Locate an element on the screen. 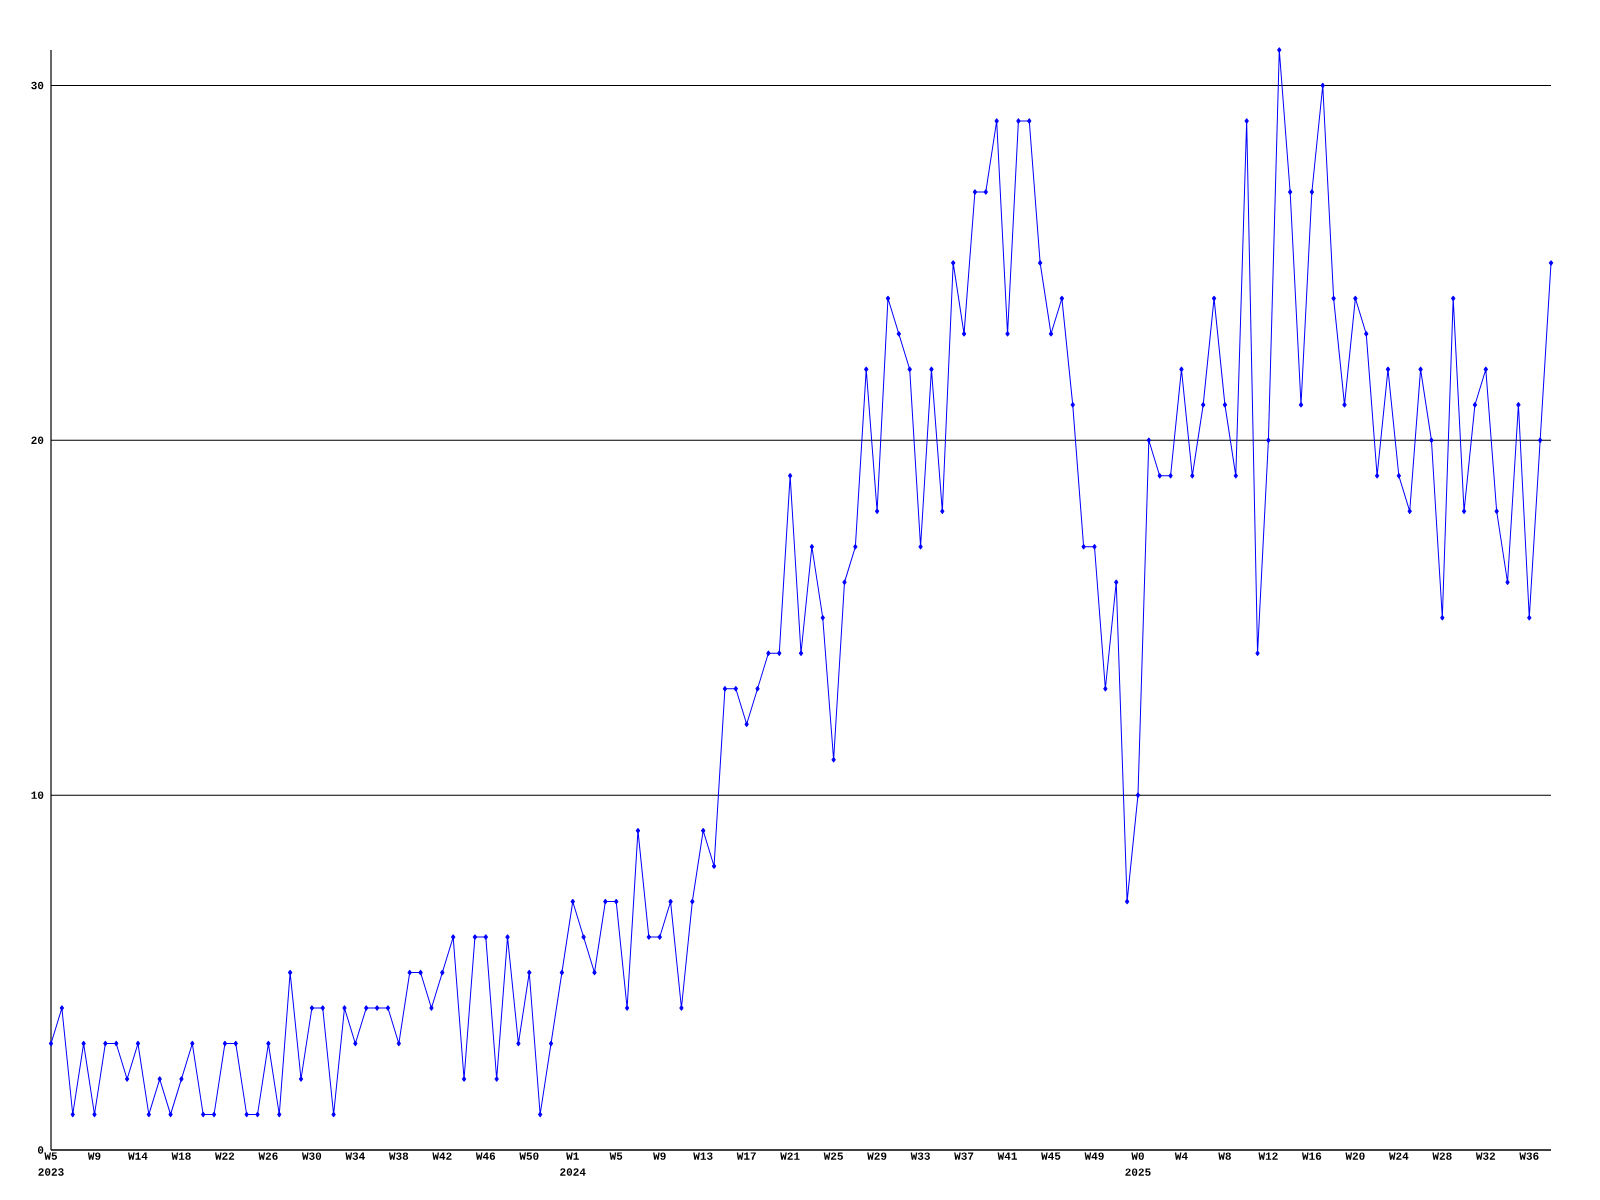  y-tick-label: 0 is located at coordinates (40, 1150).